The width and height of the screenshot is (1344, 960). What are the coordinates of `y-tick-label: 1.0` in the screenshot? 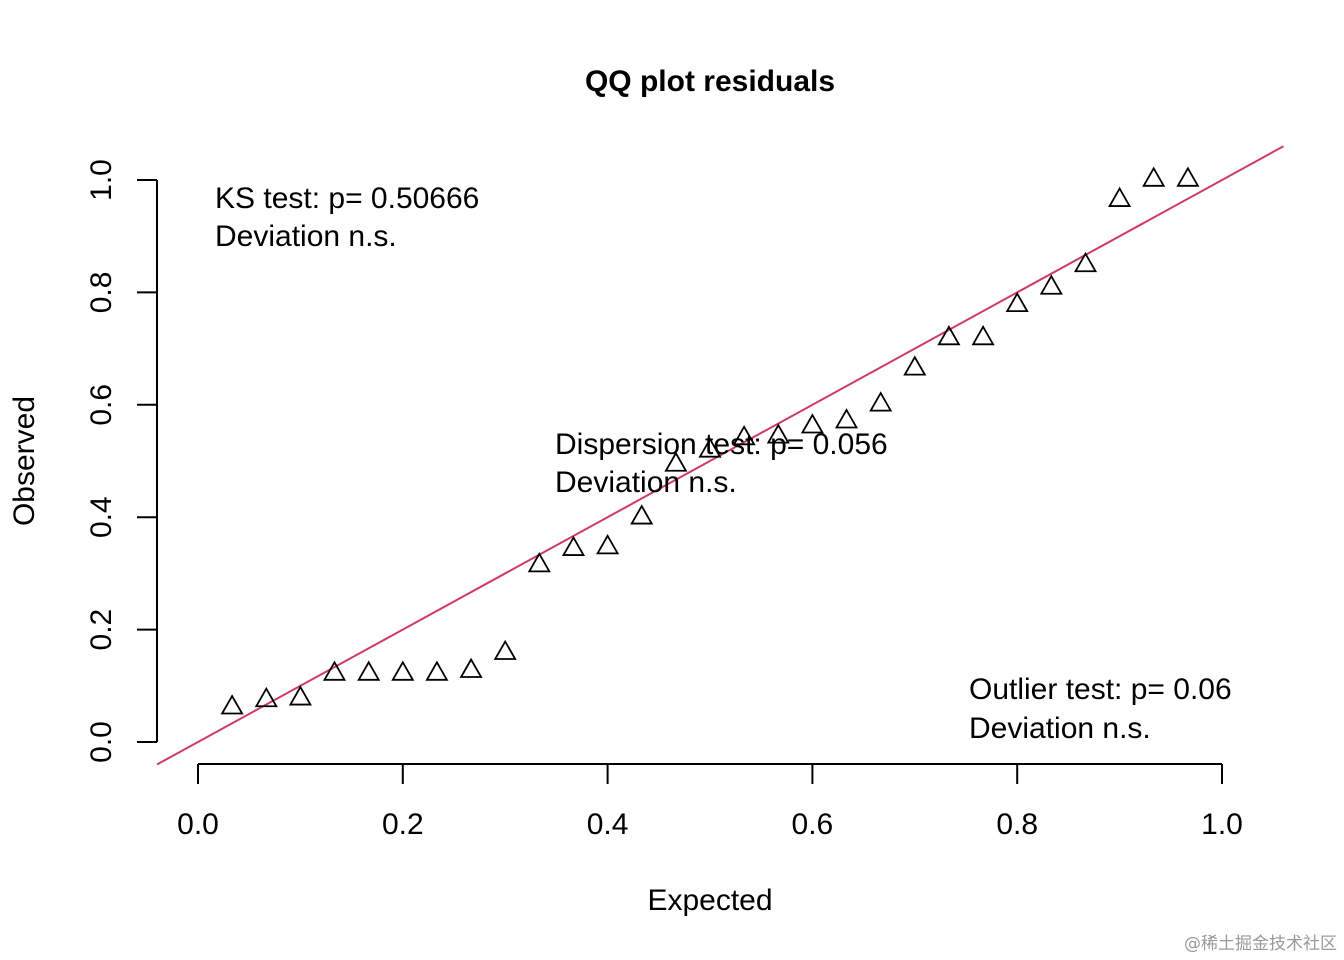 It's located at (101, 180).